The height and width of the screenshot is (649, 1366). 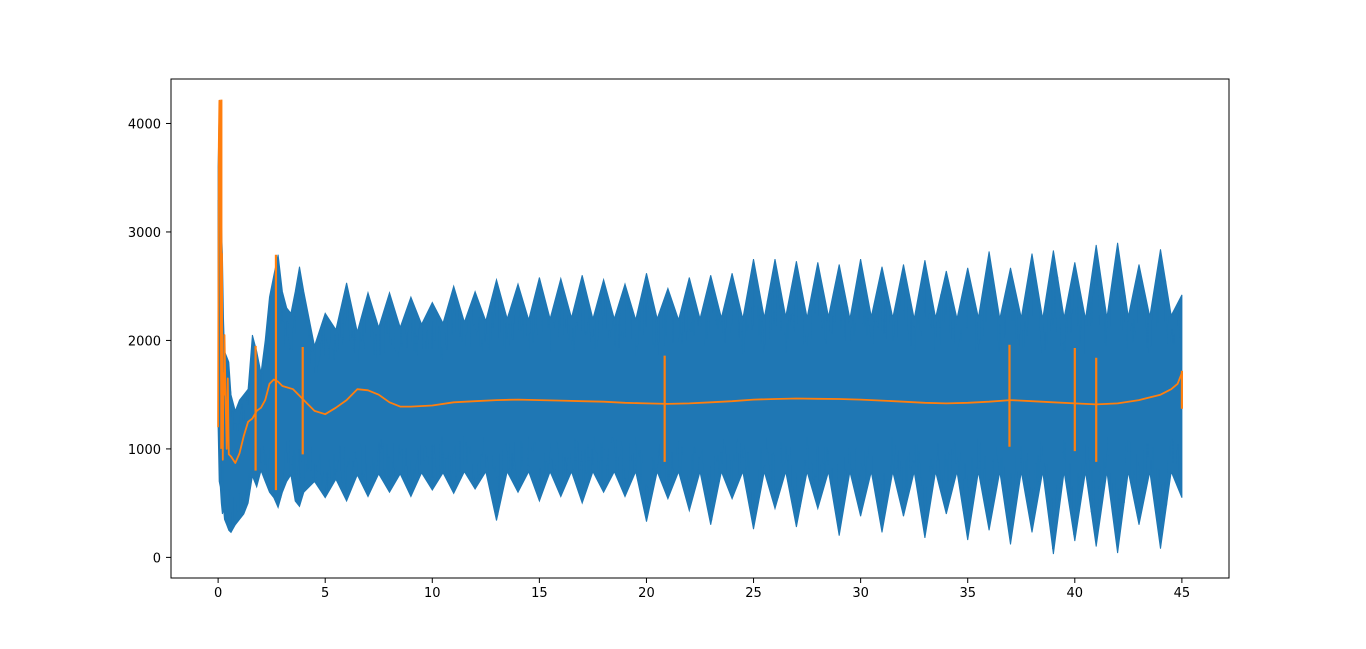 What do you see at coordinates (144, 124) in the screenshot?
I see `y-tick-label: 4000` at bounding box center [144, 124].